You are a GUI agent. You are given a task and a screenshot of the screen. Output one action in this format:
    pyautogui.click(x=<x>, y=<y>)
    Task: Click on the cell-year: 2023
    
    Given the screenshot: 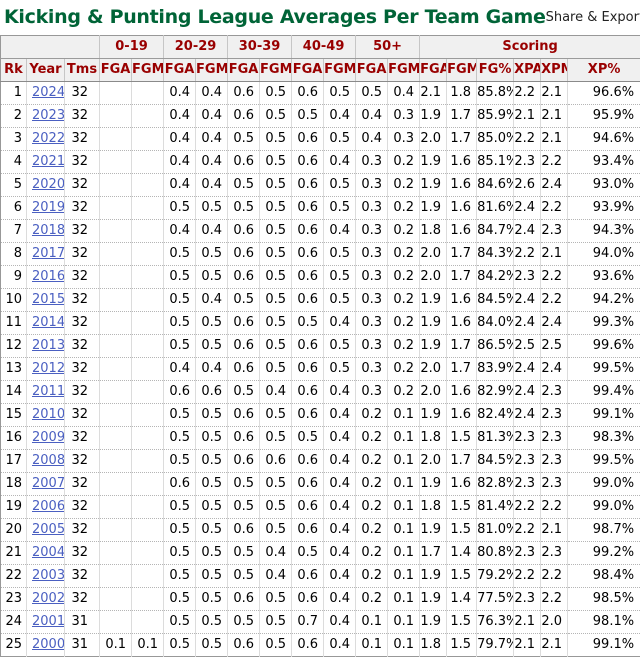 What is the action you would take?
    pyautogui.click(x=46, y=116)
    